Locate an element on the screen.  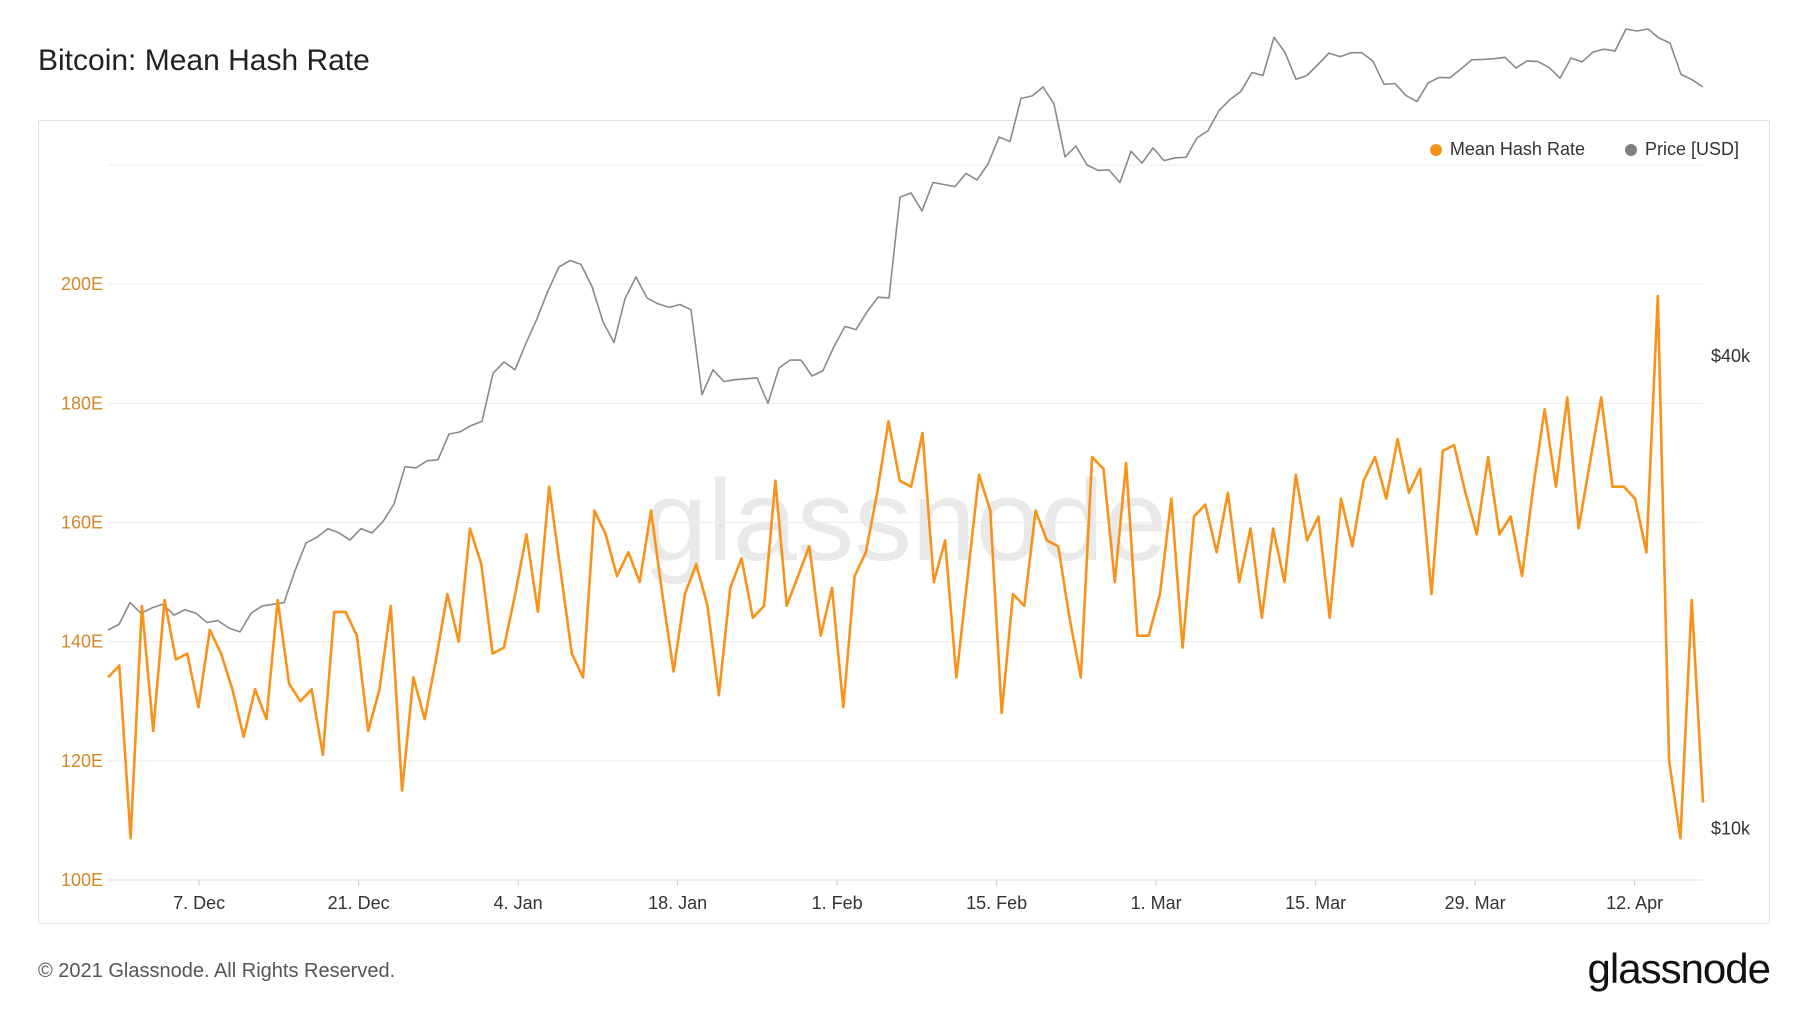
x-tick-label: 1. Feb is located at coordinates (837, 903).